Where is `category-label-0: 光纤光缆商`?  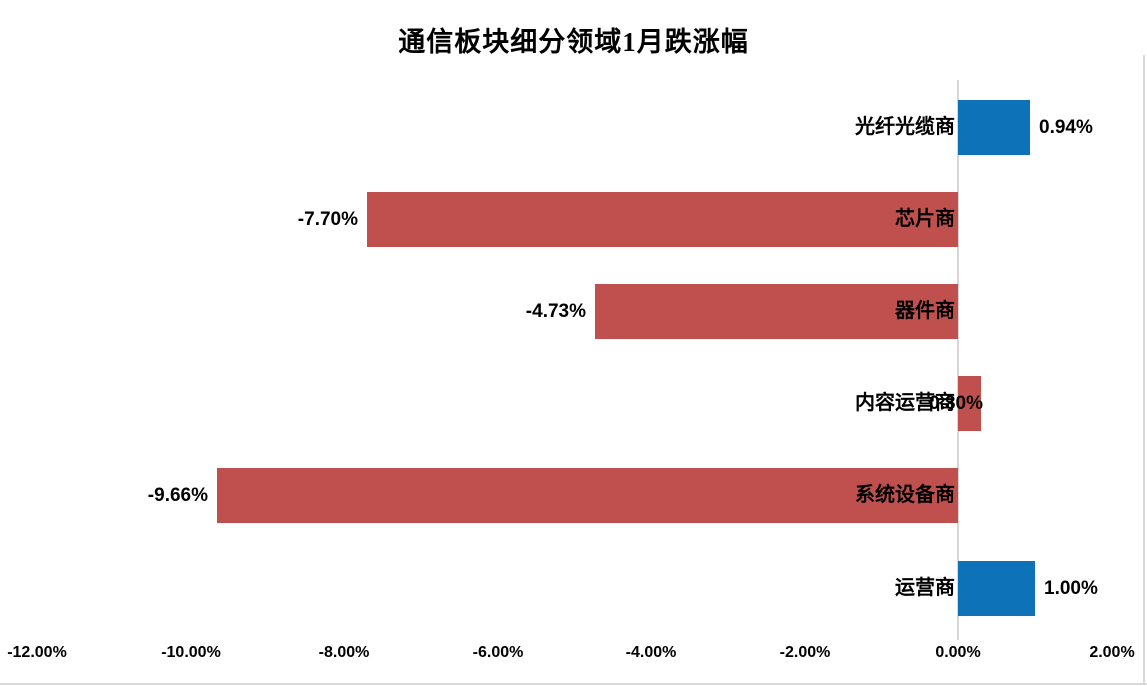
category-label-0: 光纤光缆商 is located at coordinates (905, 127).